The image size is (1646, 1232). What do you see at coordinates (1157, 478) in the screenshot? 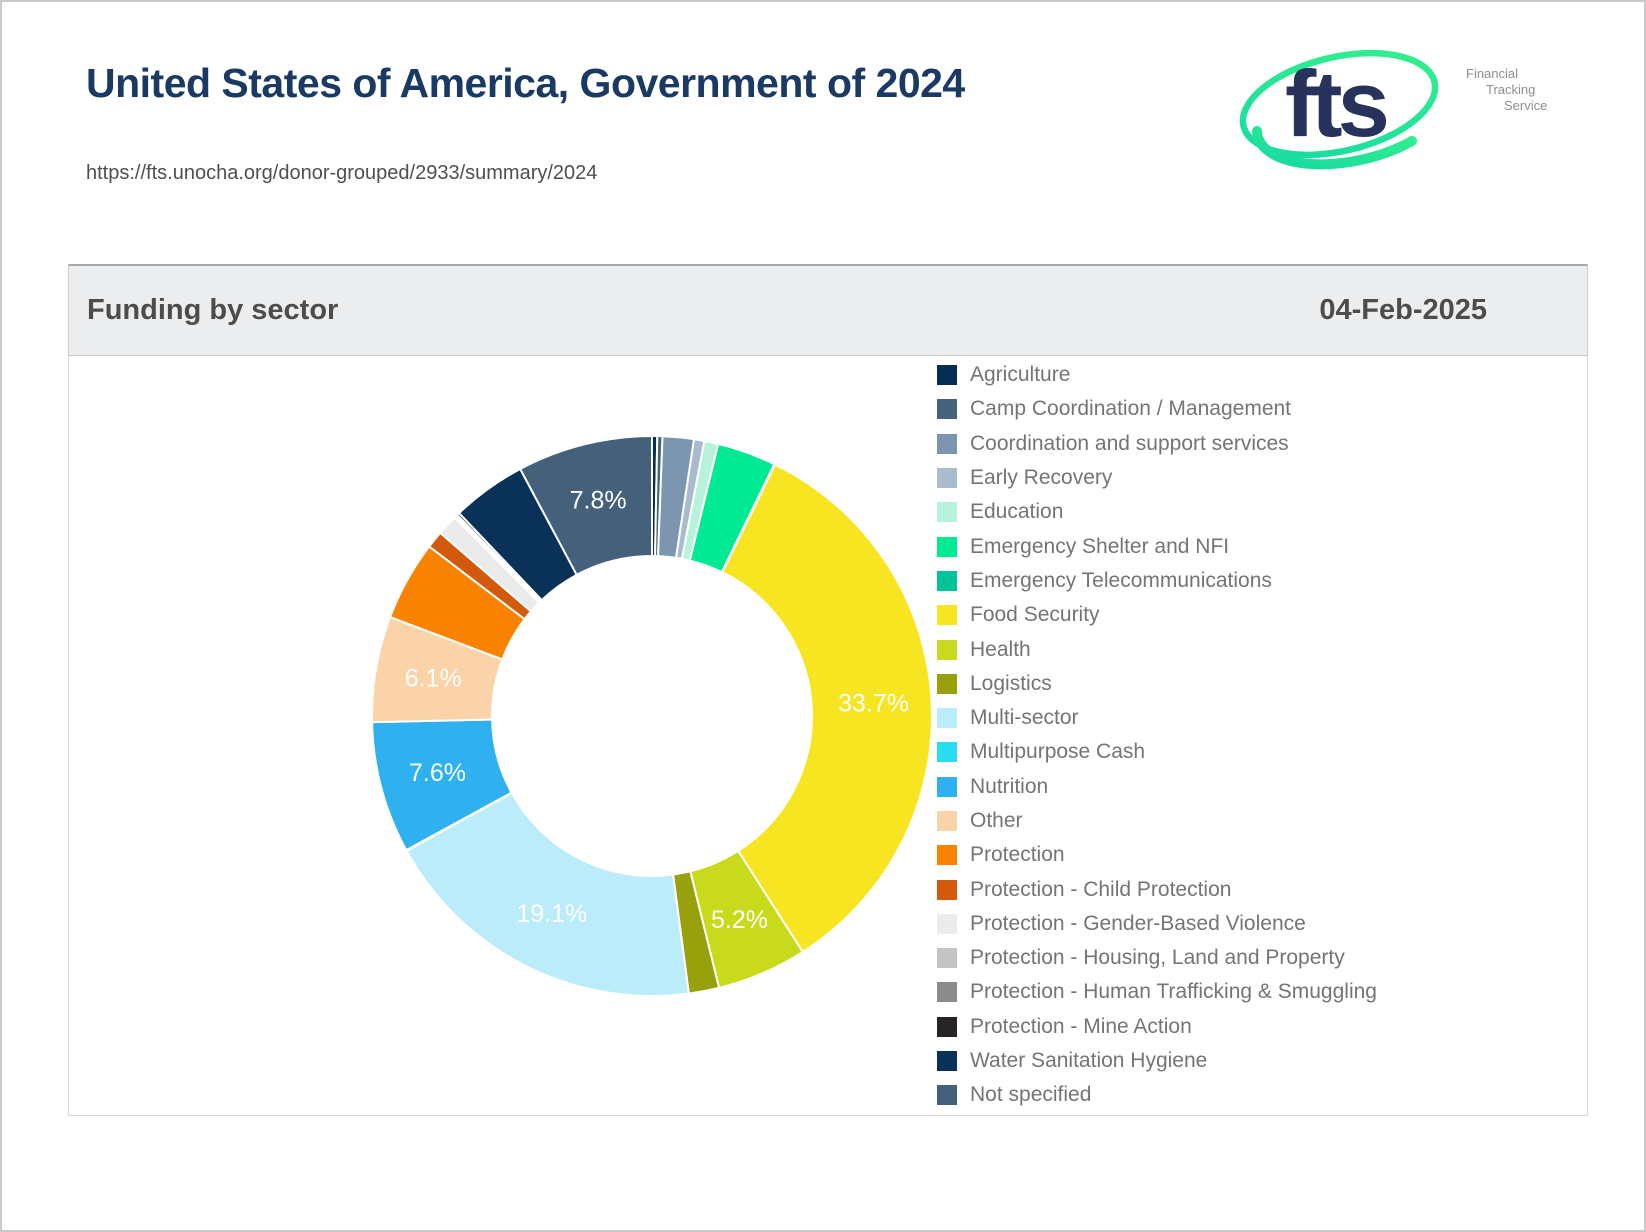
I see `legend-item-early-recovery: Early Recovery` at bounding box center [1157, 478].